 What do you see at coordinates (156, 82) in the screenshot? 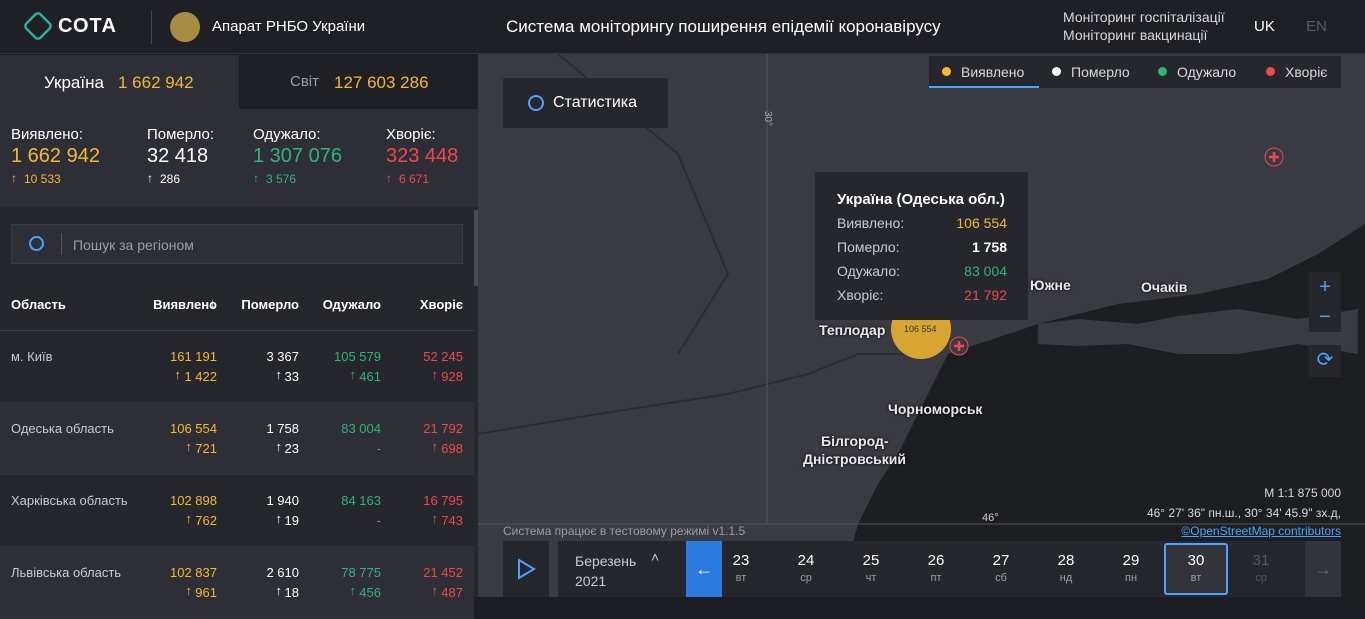
I see `tab-value: 1 662 942` at bounding box center [156, 82].